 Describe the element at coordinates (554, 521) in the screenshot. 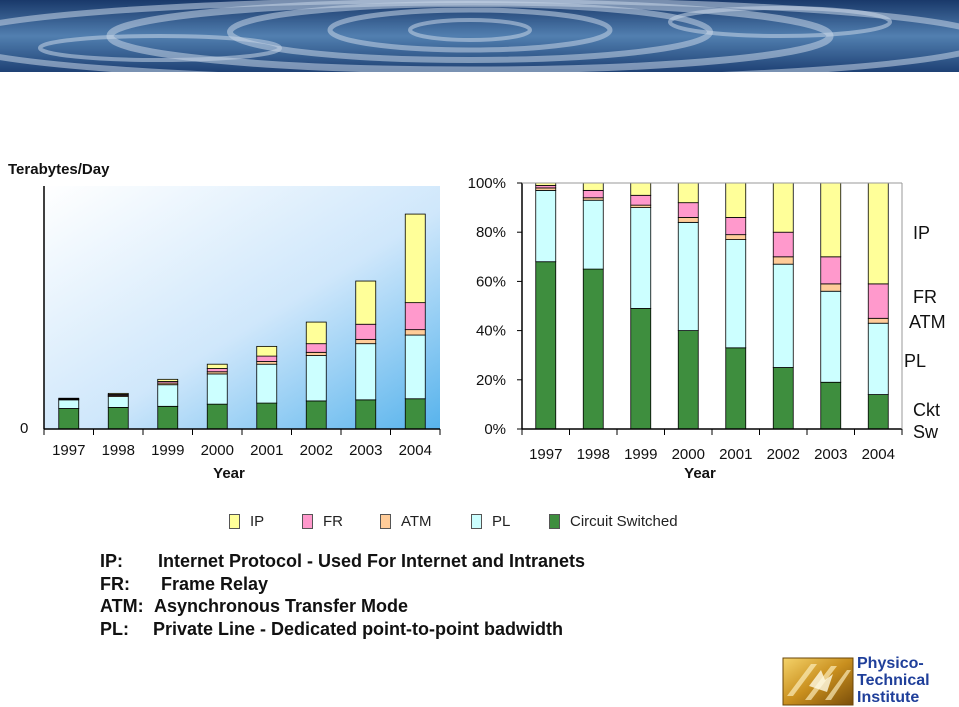

I see `legend-swatch-circuit-switched` at that location.